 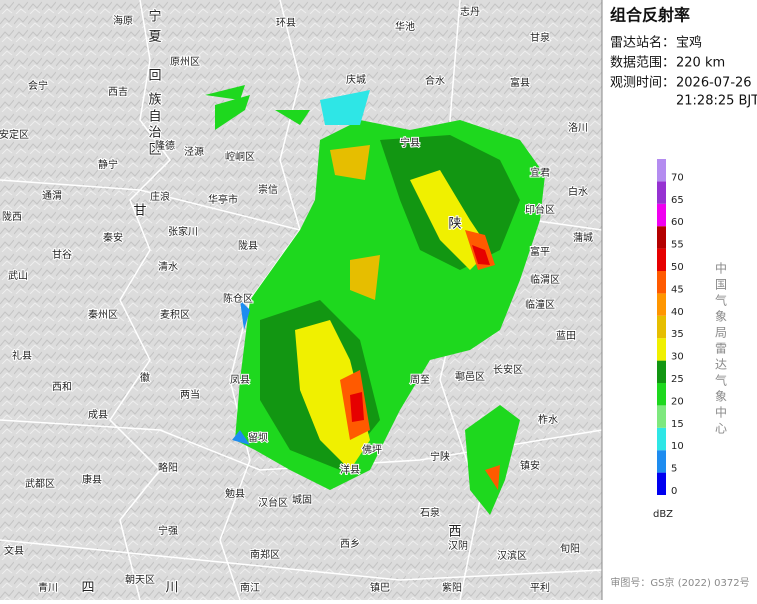 What do you see at coordinates (677, 334) in the screenshot?
I see `legend-label: 35` at bounding box center [677, 334].